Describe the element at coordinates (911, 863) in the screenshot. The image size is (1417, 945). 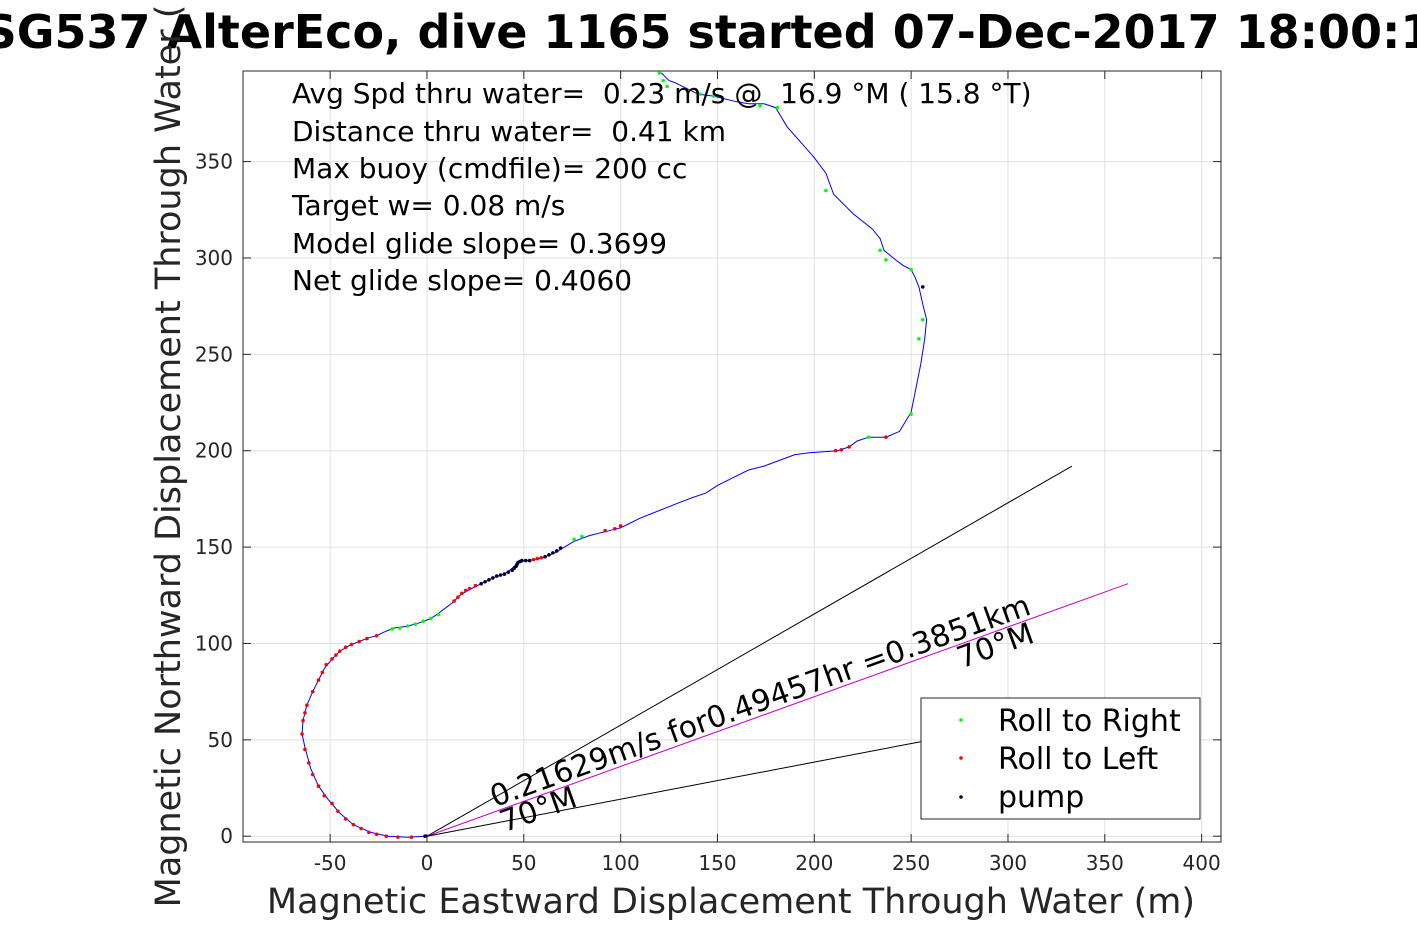
I see `x-tick-label: 250` at that location.